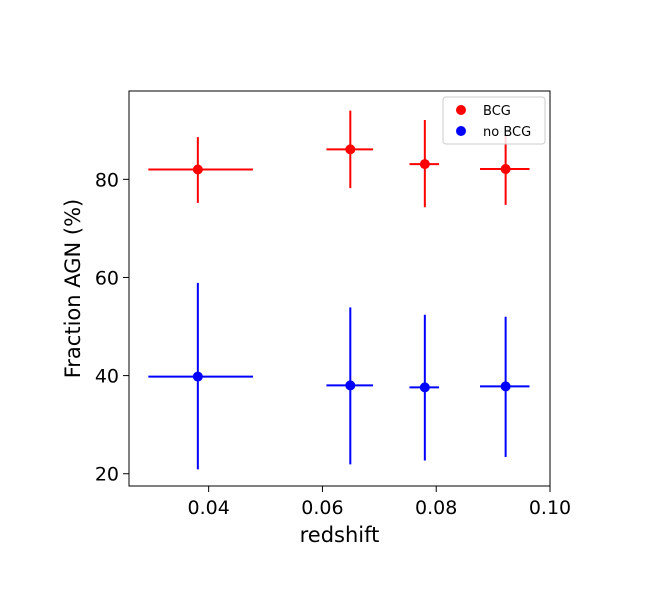 Image resolution: width=647 pixels, height=607 pixels. What do you see at coordinates (497, 111) in the screenshot?
I see `legend-label: BCG` at bounding box center [497, 111].